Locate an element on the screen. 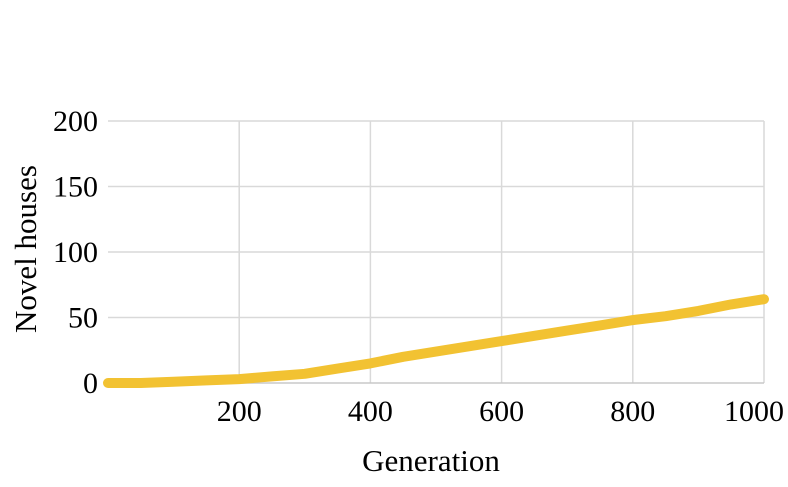  x-tick-label: 200 is located at coordinates (239, 411).